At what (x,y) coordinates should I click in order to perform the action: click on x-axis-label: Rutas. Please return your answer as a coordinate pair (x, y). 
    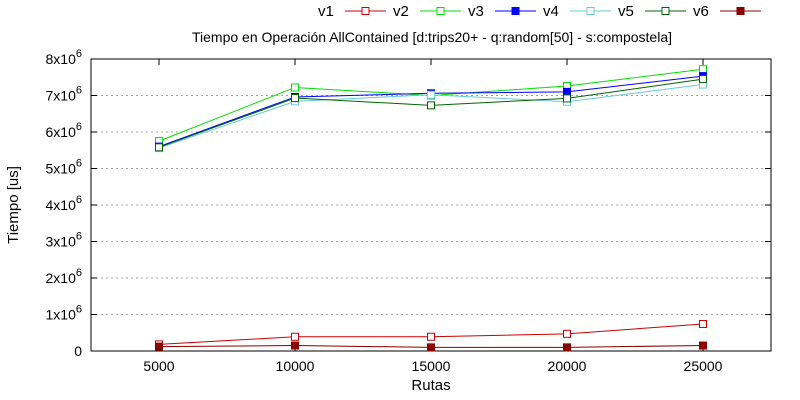
    Looking at the image, I should click on (430, 385).